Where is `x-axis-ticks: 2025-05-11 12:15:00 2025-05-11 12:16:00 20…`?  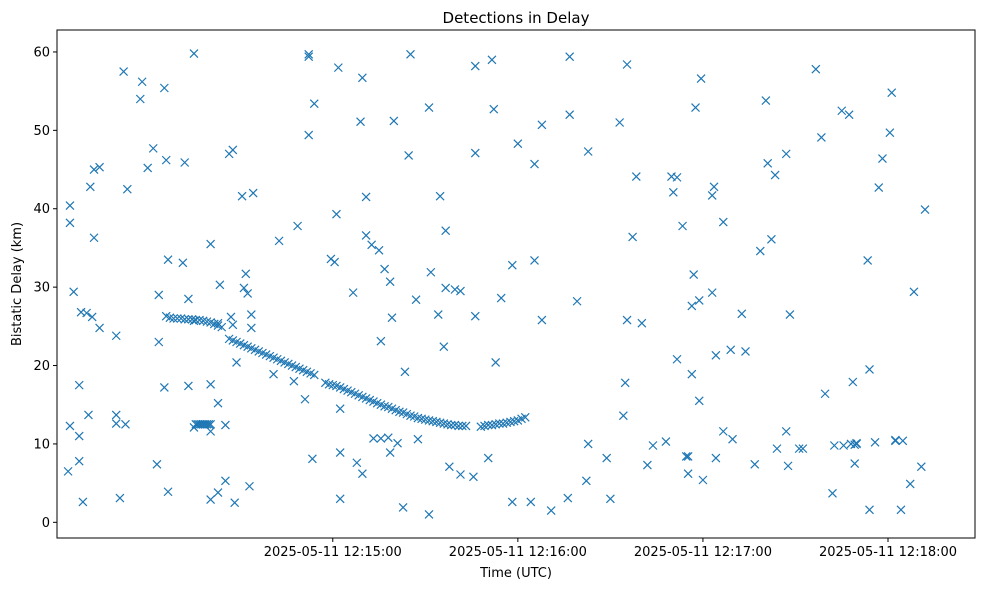 x-axis-ticks: 2025-05-11 12:15:00 2025-05-11 12:16:00 20… is located at coordinates (610, 549).